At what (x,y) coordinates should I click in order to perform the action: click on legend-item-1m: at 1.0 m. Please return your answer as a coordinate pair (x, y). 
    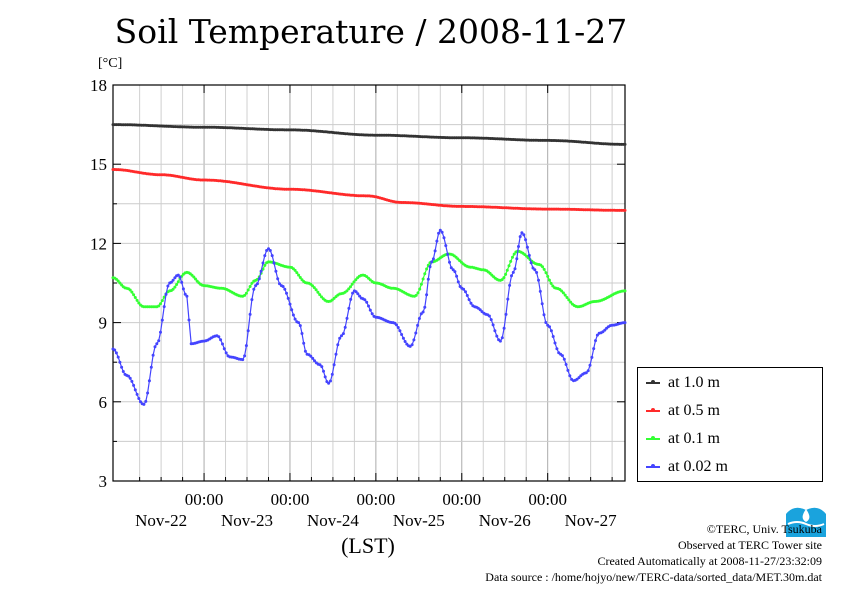
    Looking at the image, I should click on (731, 383).